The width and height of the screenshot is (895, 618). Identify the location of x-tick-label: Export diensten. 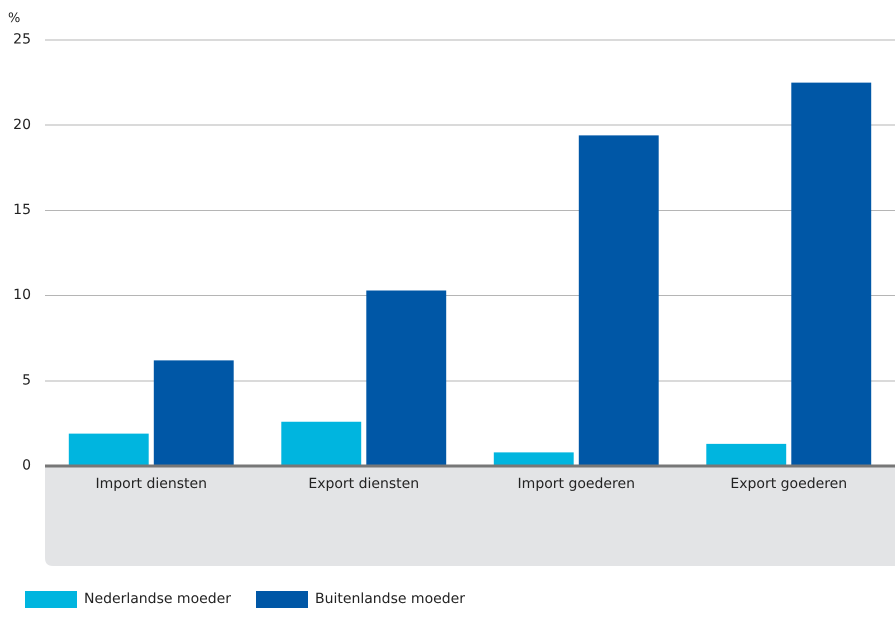
(364, 484).